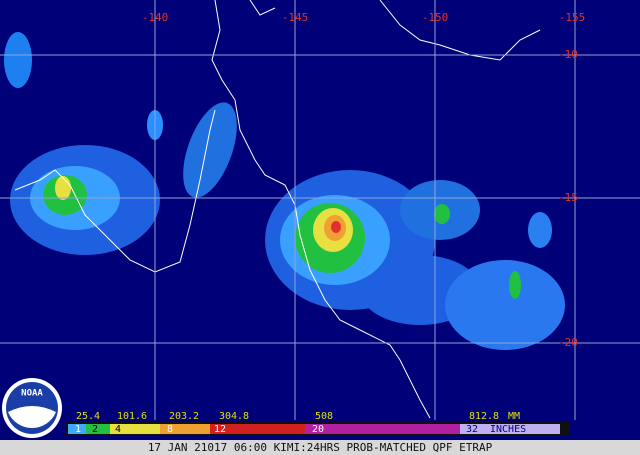 The height and width of the screenshot is (455, 640). Describe the element at coordinates (435, 17) in the screenshot. I see `longitude-label: -150` at that location.